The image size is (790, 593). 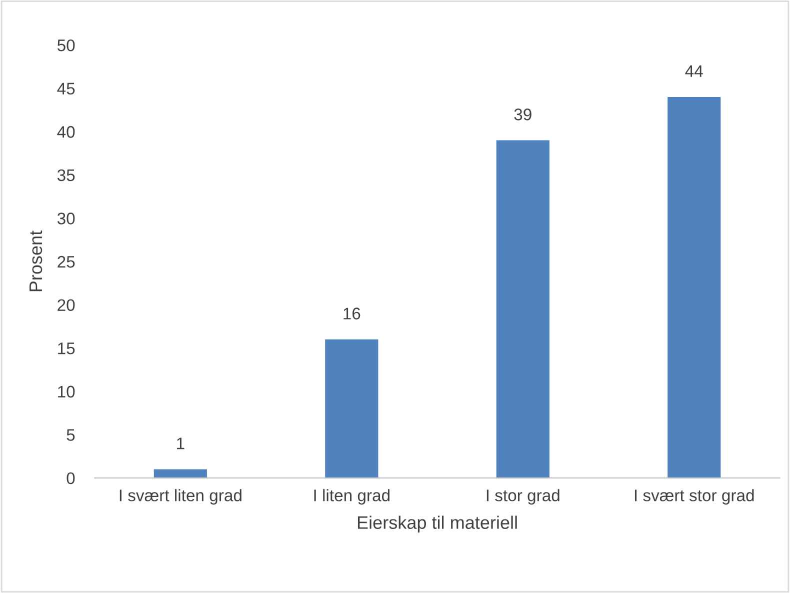 What do you see at coordinates (181, 497) in the screenshot?
I see `x-tick-label: I svært liten grad` at bounding box center [181, 497].